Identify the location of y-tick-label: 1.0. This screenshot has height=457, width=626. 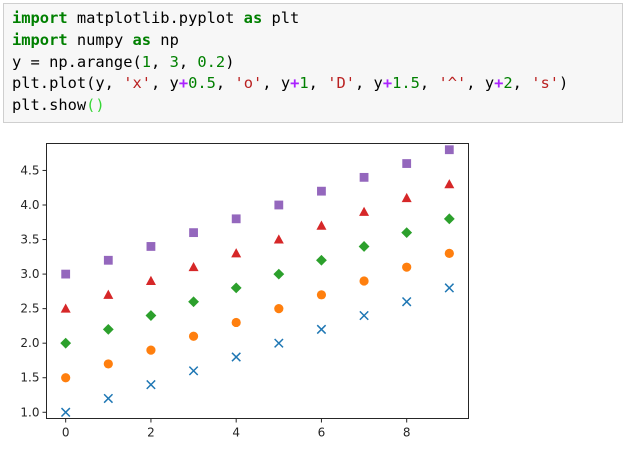
(29, 412).